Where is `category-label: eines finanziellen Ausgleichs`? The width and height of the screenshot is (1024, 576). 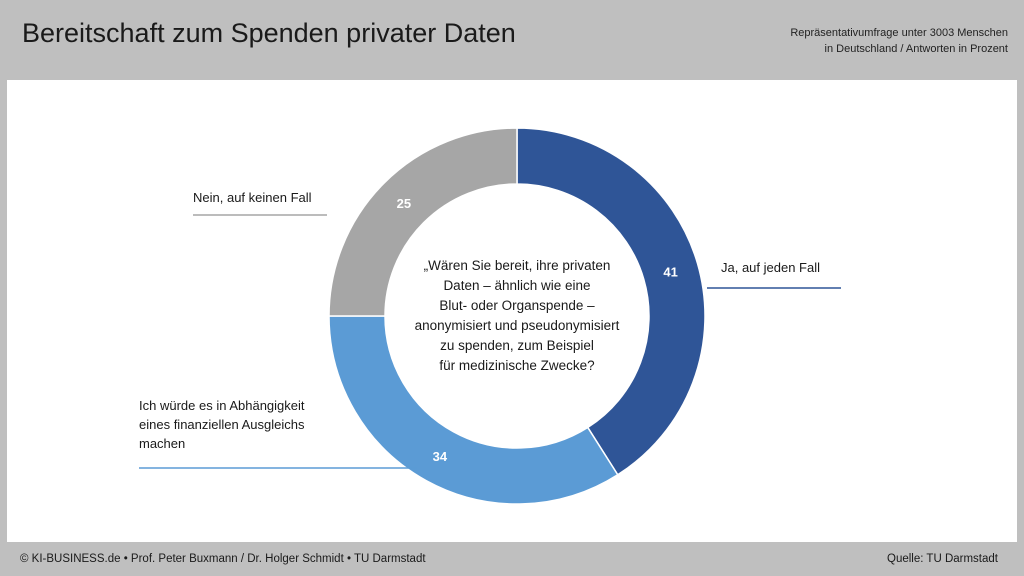
category-label: eines finanziellen Ausgleichs is located at coordinates (222, 424).